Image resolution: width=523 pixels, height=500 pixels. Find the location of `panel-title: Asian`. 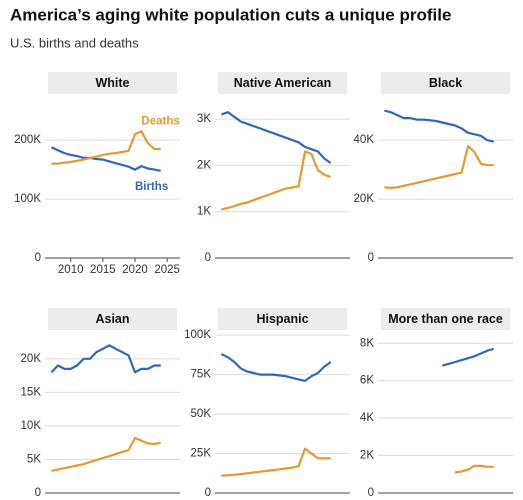

panel-title: Asian is located at coordinates (112, 319).